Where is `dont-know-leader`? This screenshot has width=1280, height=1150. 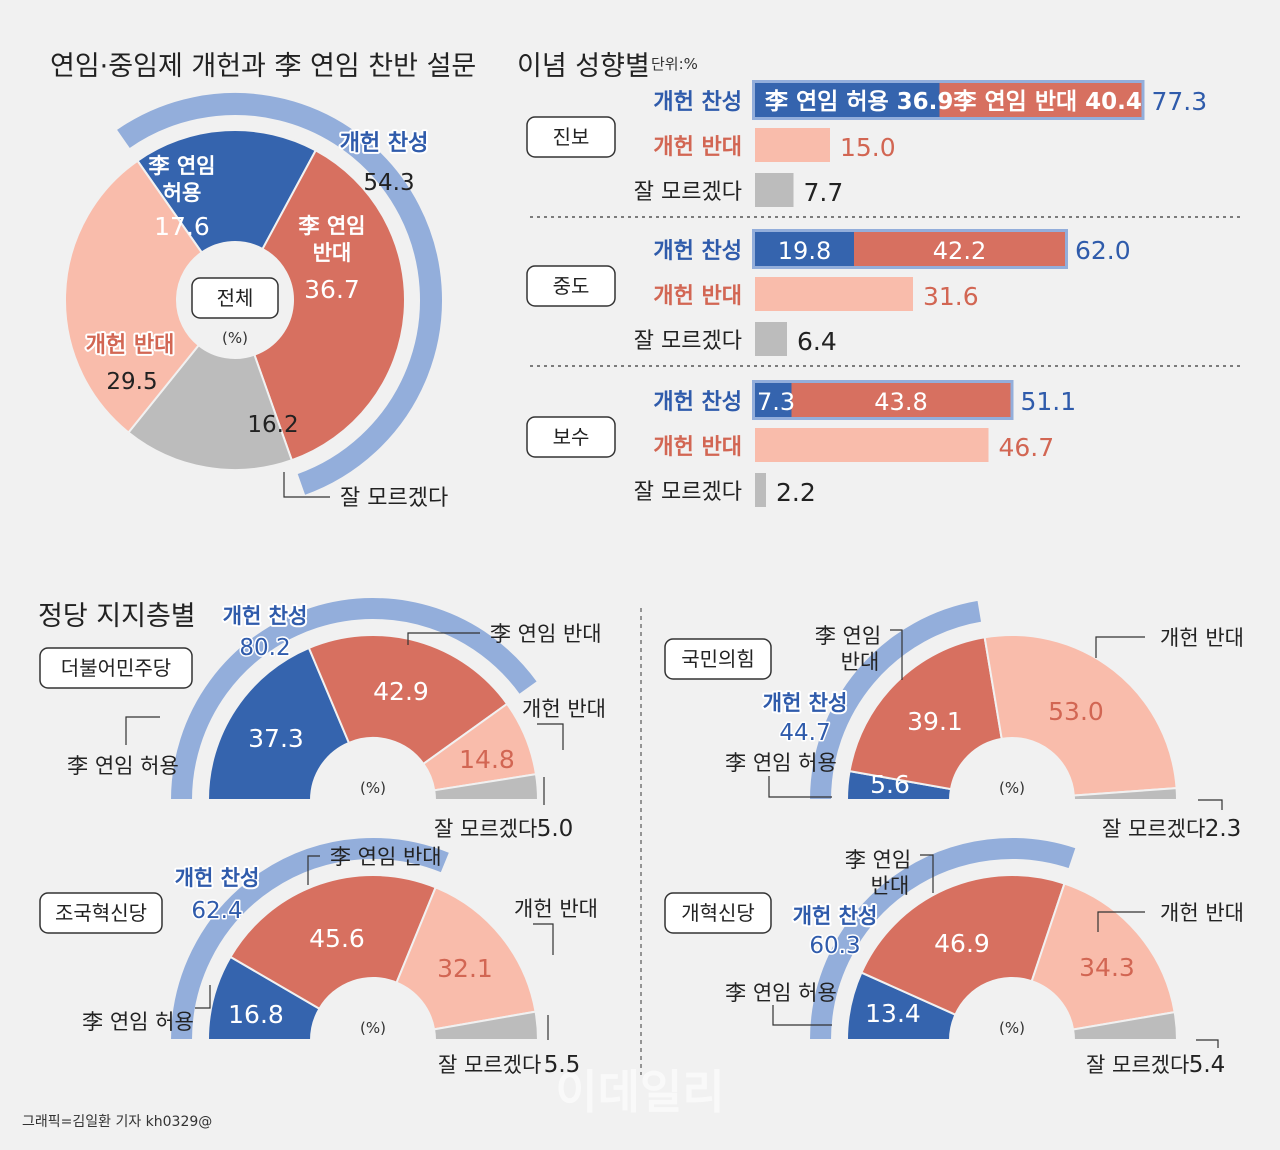 dont-know-leader is located at coordinates (306, 485).